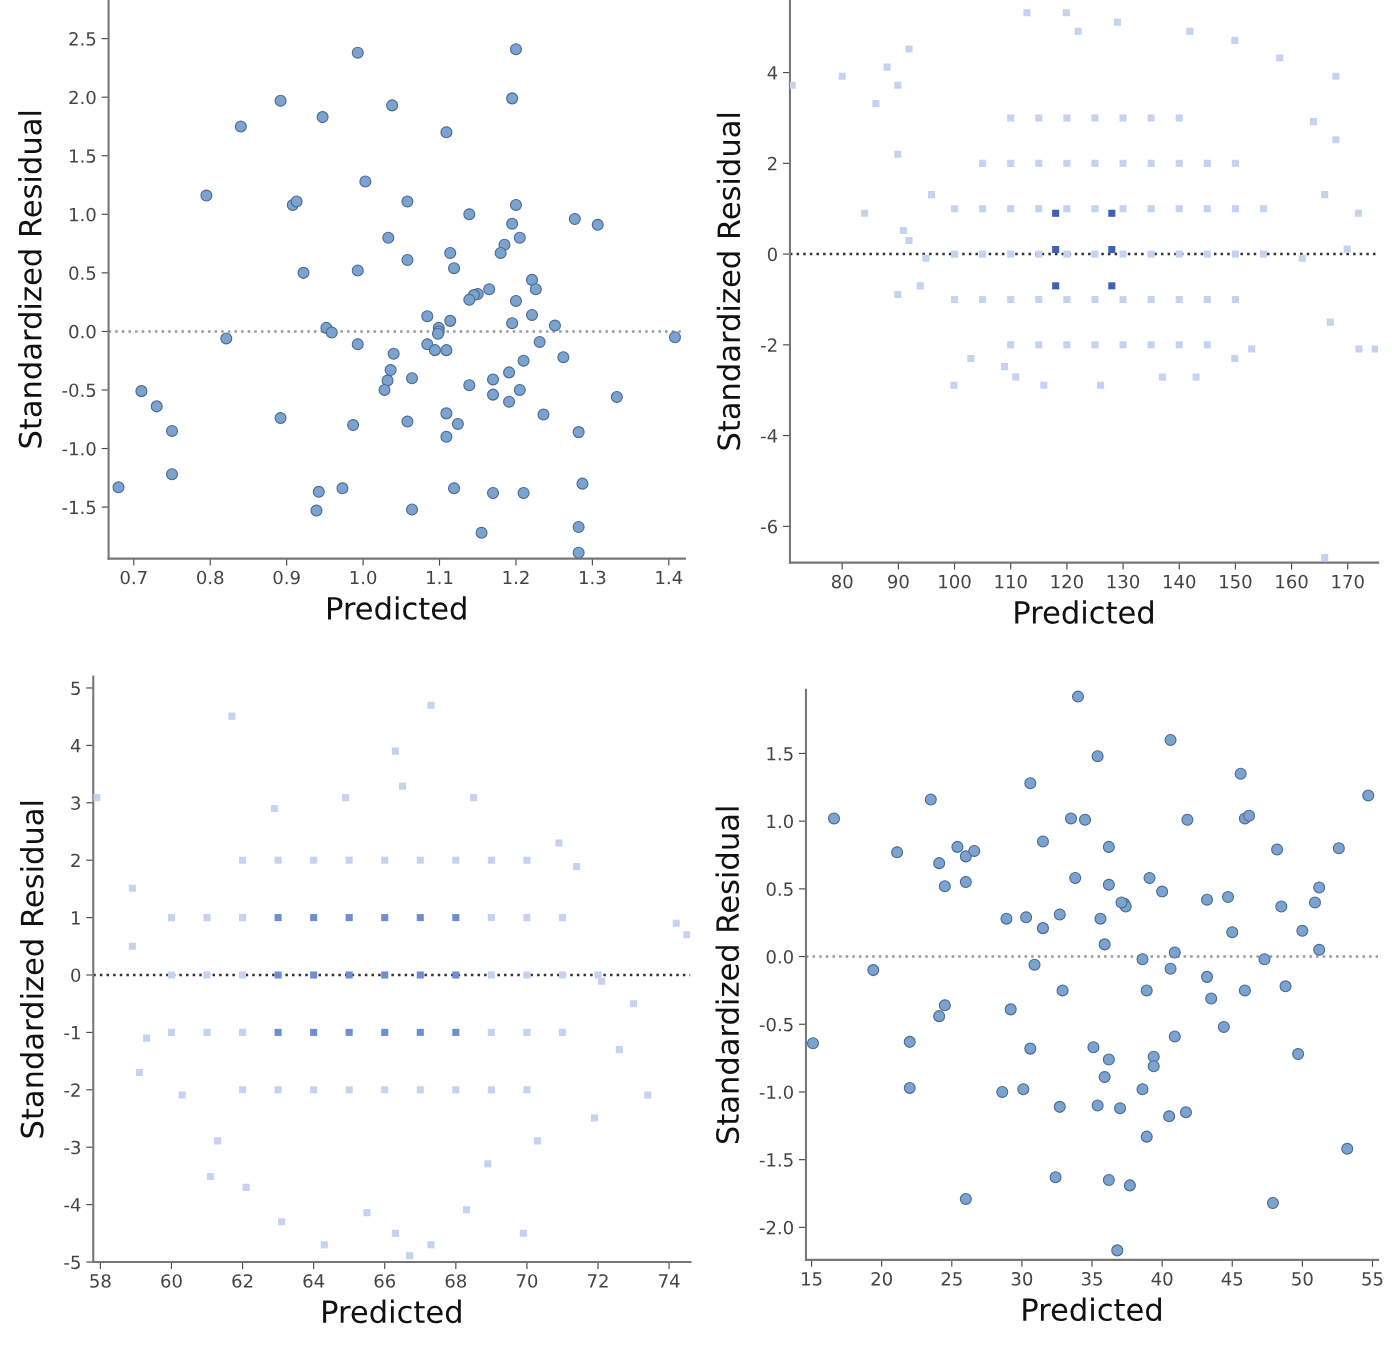 Image resolution: width=1392 pixels, height=1346 pixels. I want to click on x-tick-label: 0.8, so click(210, 577).